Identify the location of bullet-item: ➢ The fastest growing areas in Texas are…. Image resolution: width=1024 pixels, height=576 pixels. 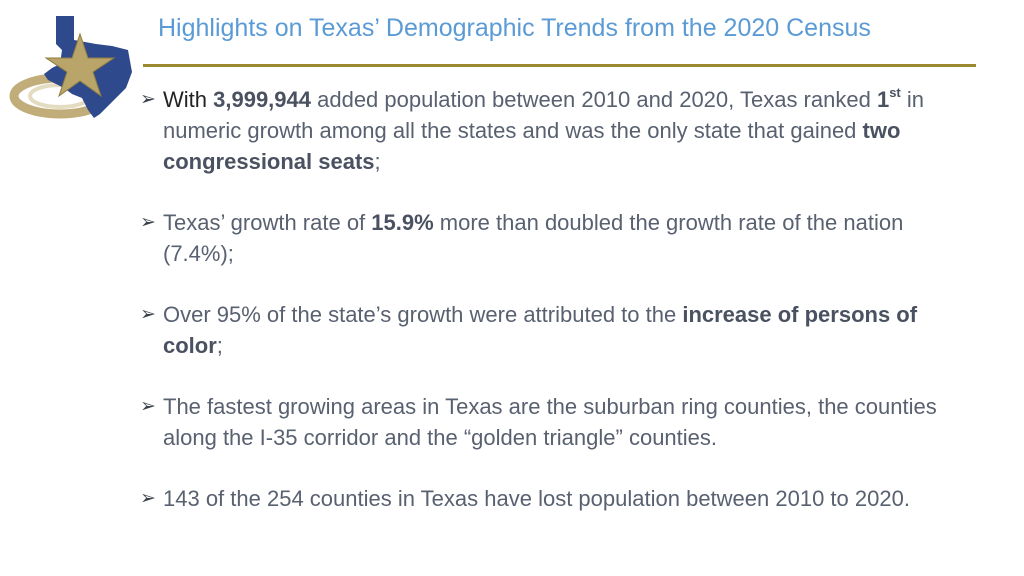
(540, 422).